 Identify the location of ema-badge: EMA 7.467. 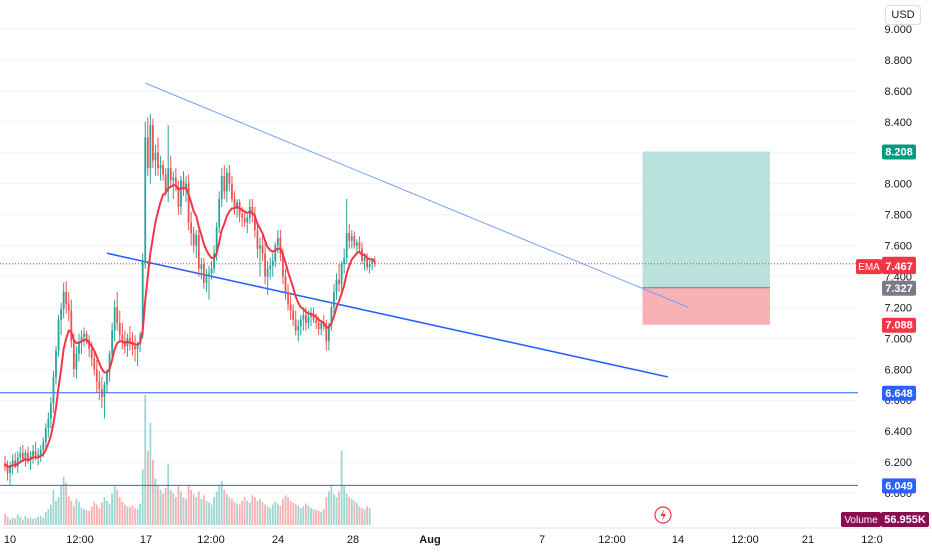
(886, 267).